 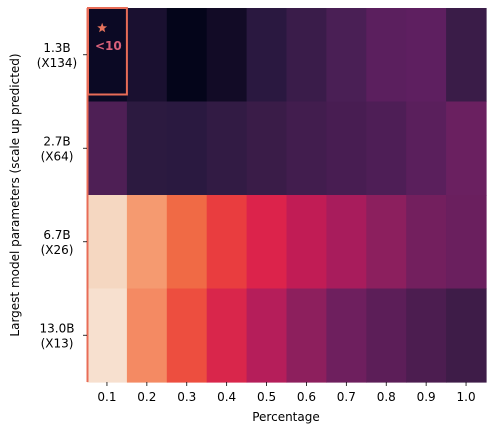 I want to click on heatmap-cell-r1-c1, so click(x=147, y=148).